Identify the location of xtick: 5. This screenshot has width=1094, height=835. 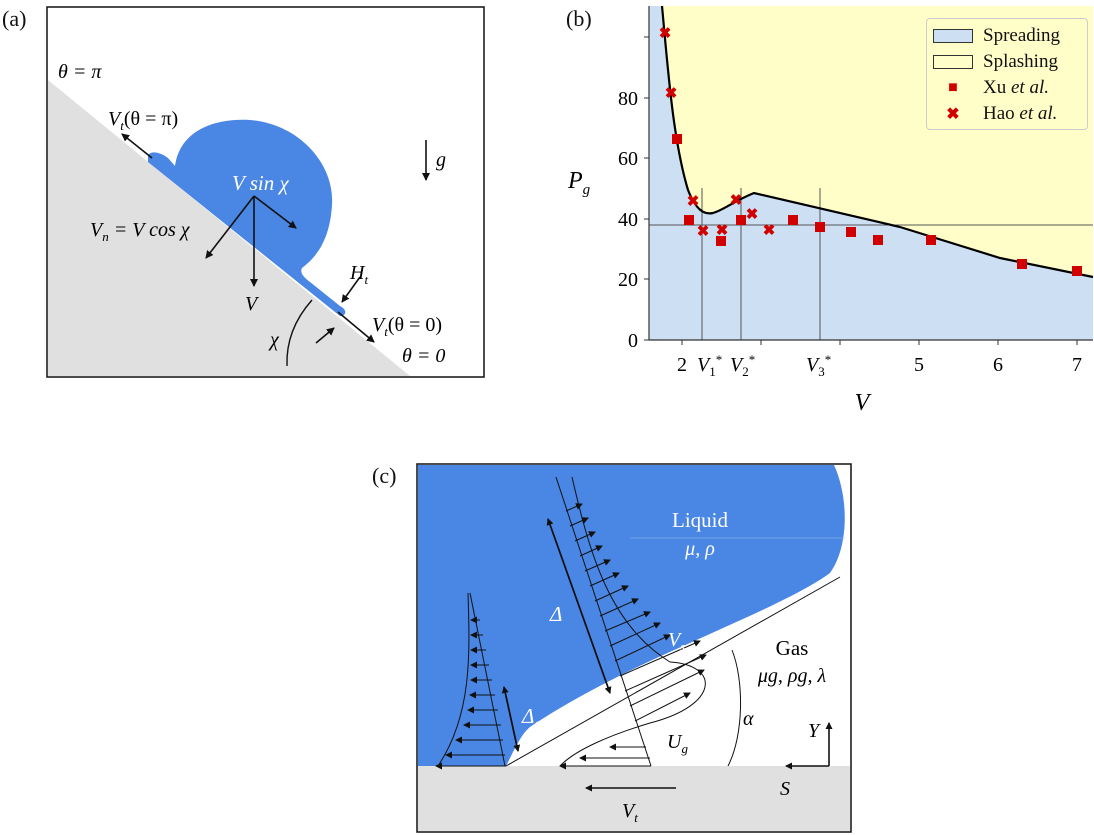
(919, 365).